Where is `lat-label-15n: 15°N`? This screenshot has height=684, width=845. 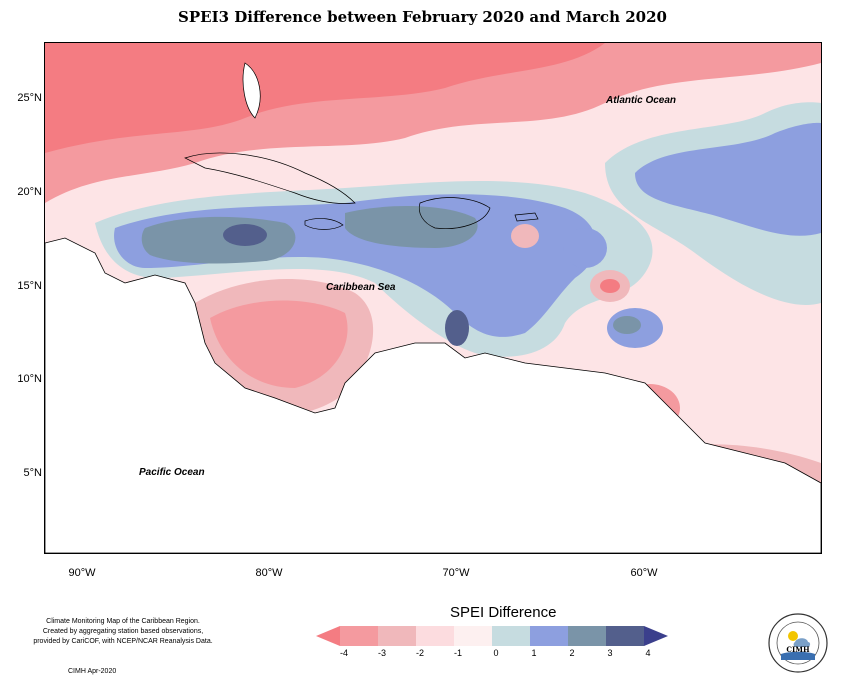 lat-label-15n: 15°N is located at coordinates (29, 286).